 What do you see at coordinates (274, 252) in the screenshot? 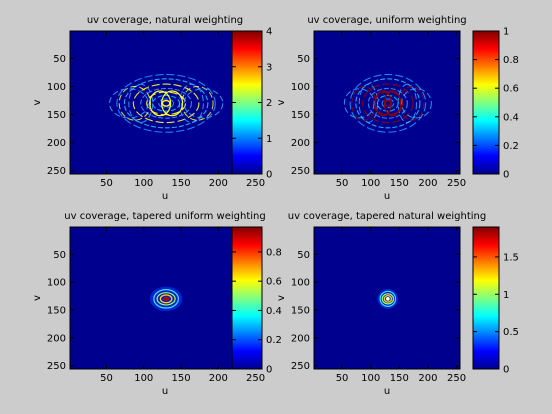
I see `colorbar-tick-label: 0.8` at bounding box center [274, 252].